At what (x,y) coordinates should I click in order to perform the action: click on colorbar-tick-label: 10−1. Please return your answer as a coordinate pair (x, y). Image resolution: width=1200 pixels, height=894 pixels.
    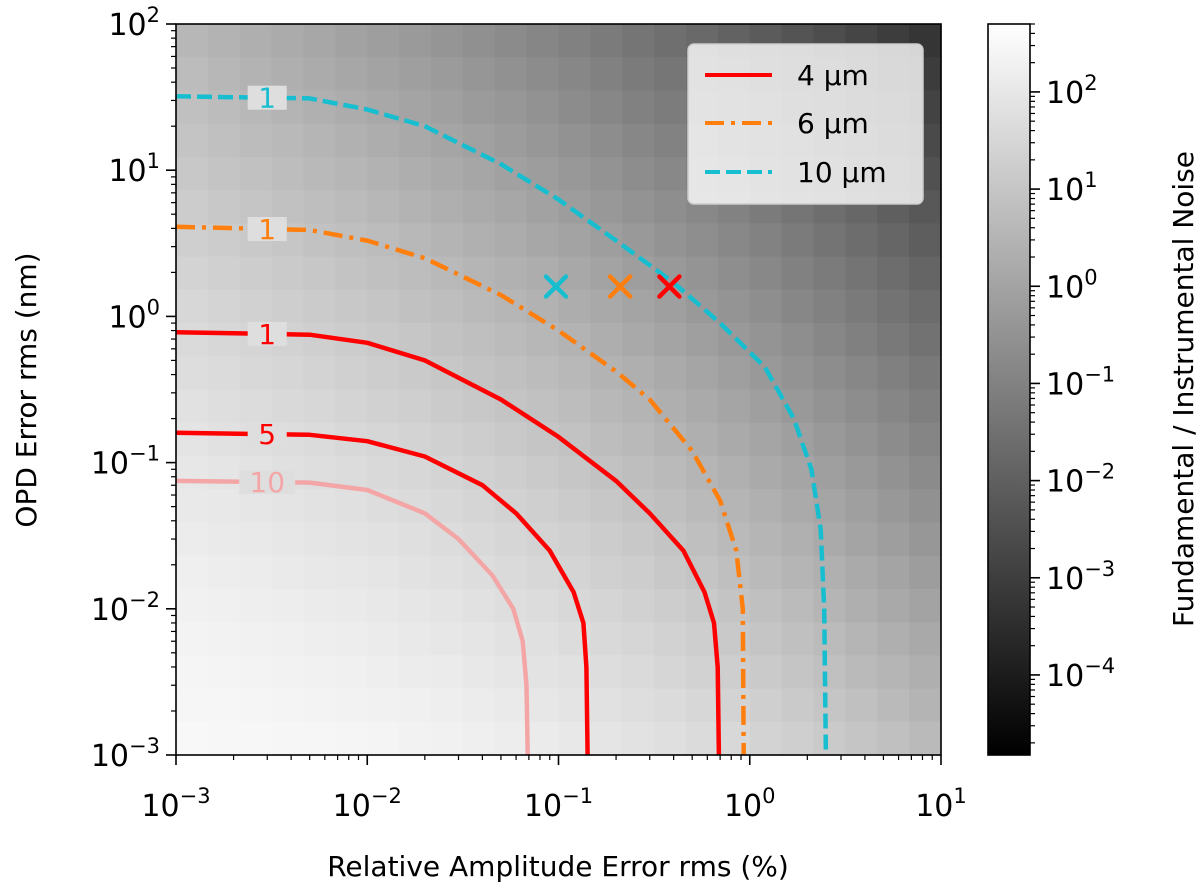
    Looking at the image, I should click on (1080, 382).